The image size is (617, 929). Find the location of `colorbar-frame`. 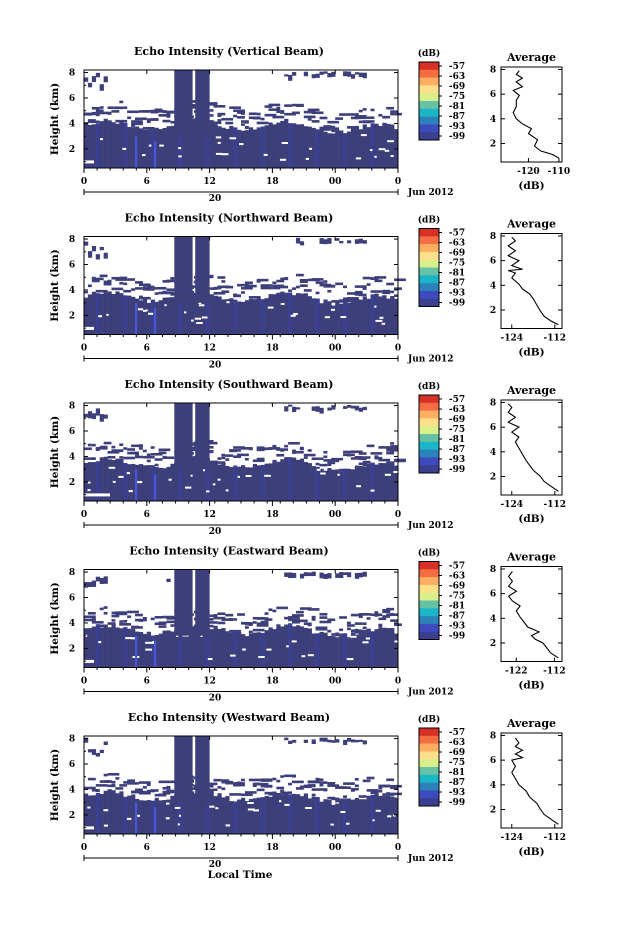

colorbar-frame is located at coordinates (429, 434).